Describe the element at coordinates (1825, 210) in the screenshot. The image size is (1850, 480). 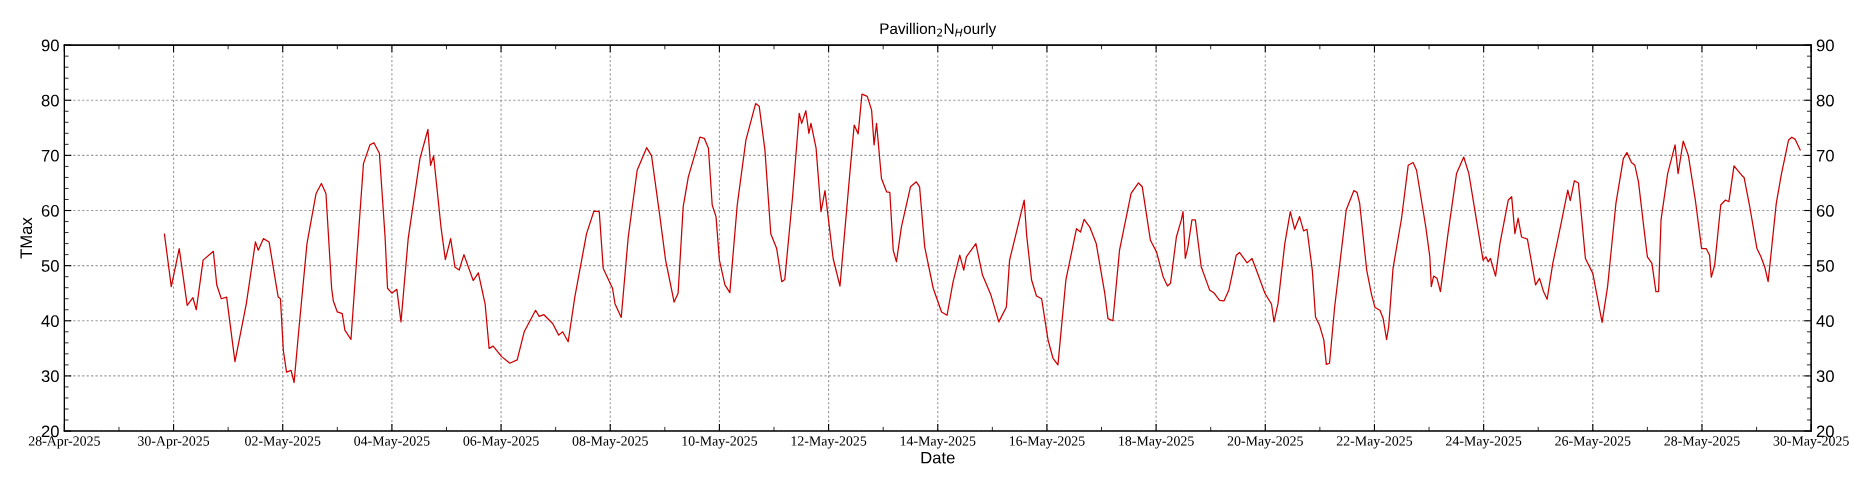
I see `y2-tick-label: 60` at that location.